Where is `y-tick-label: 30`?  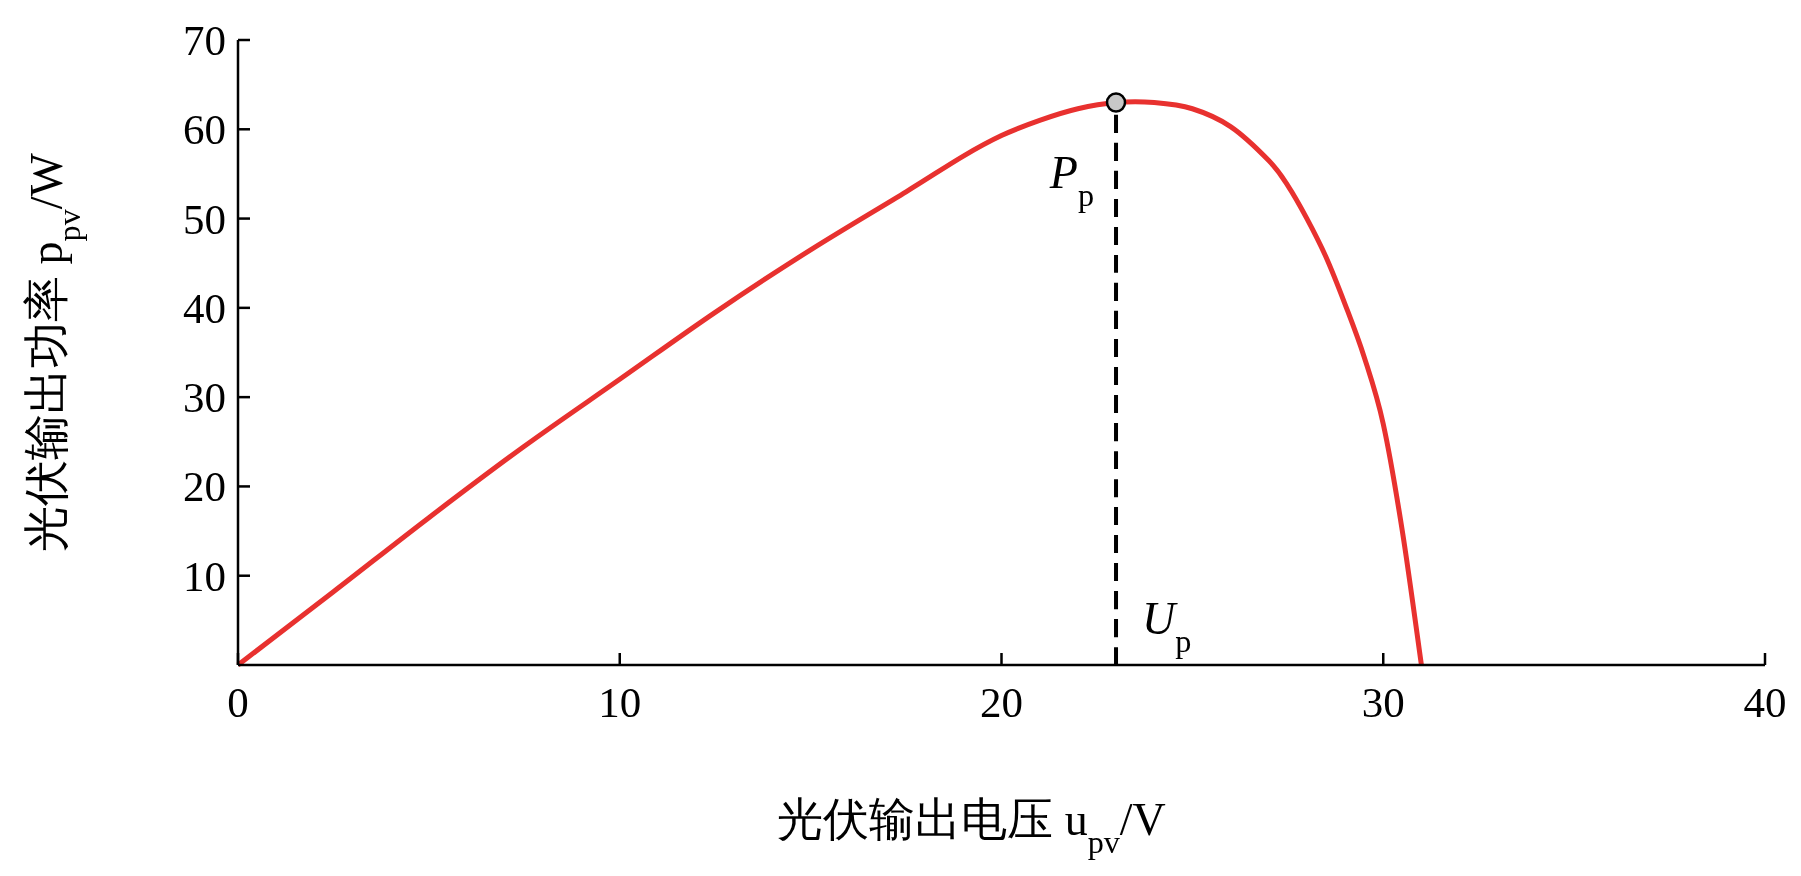
y-tick-label: 30 is located at coordinates (204, 398).